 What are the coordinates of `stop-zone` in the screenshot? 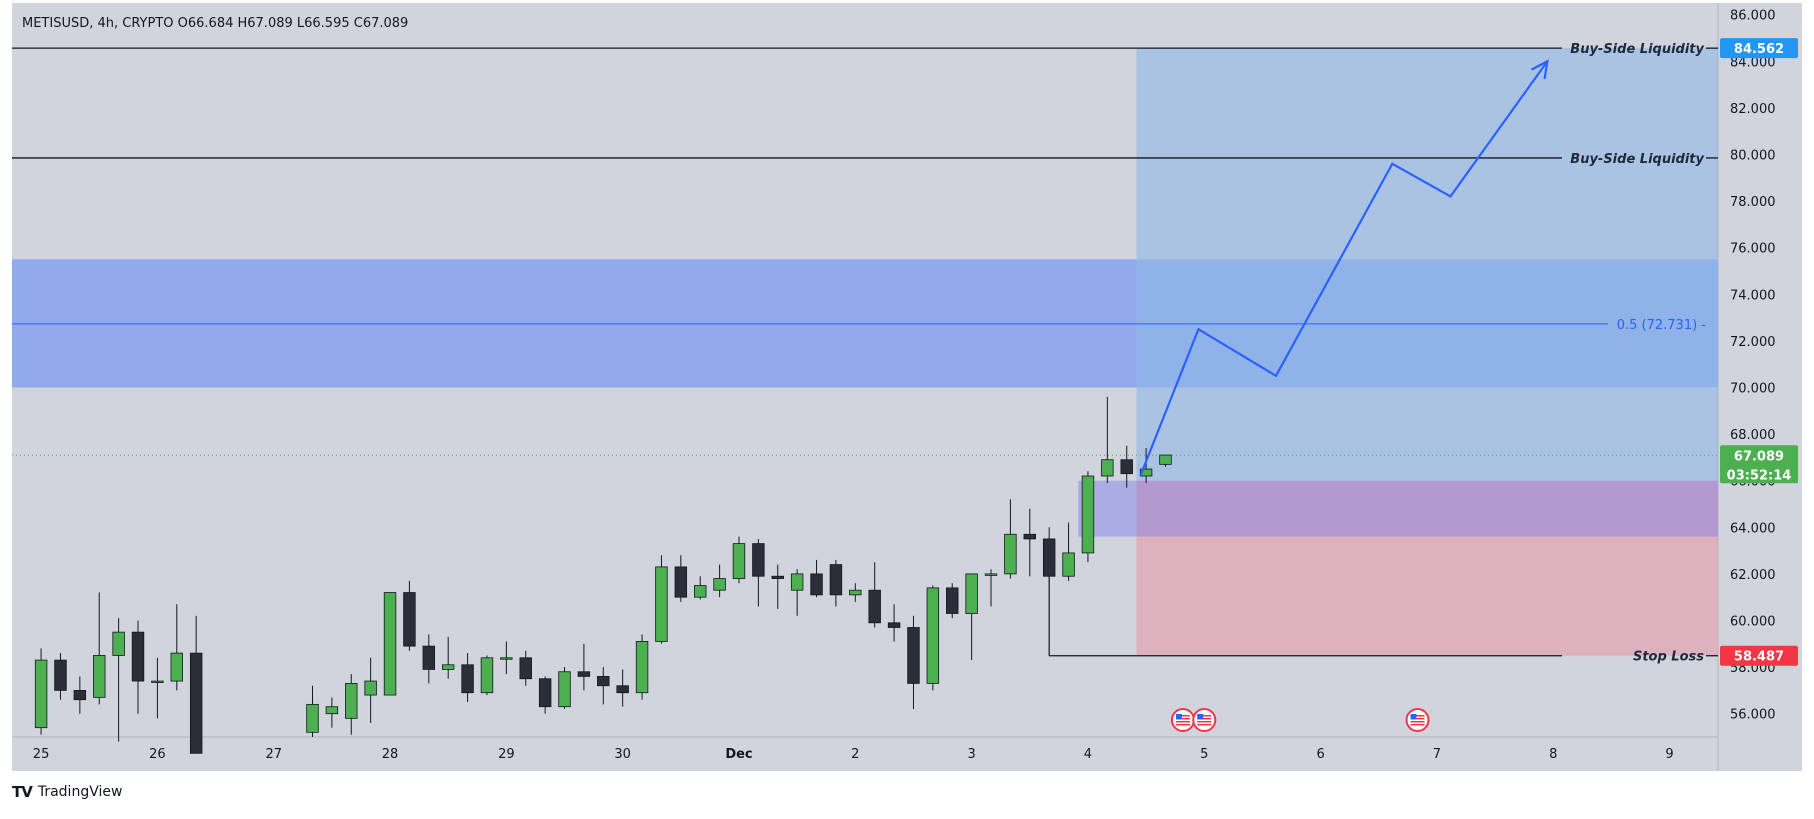 It's located at (1427, 568).